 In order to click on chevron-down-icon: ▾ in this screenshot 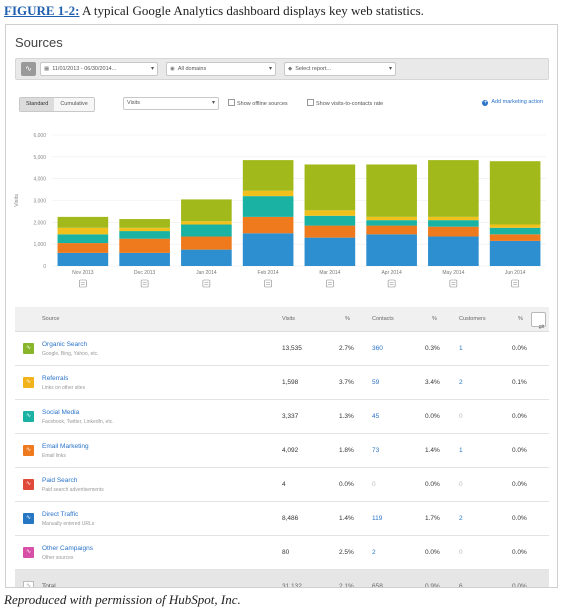, I will do `click(152, 69)`.